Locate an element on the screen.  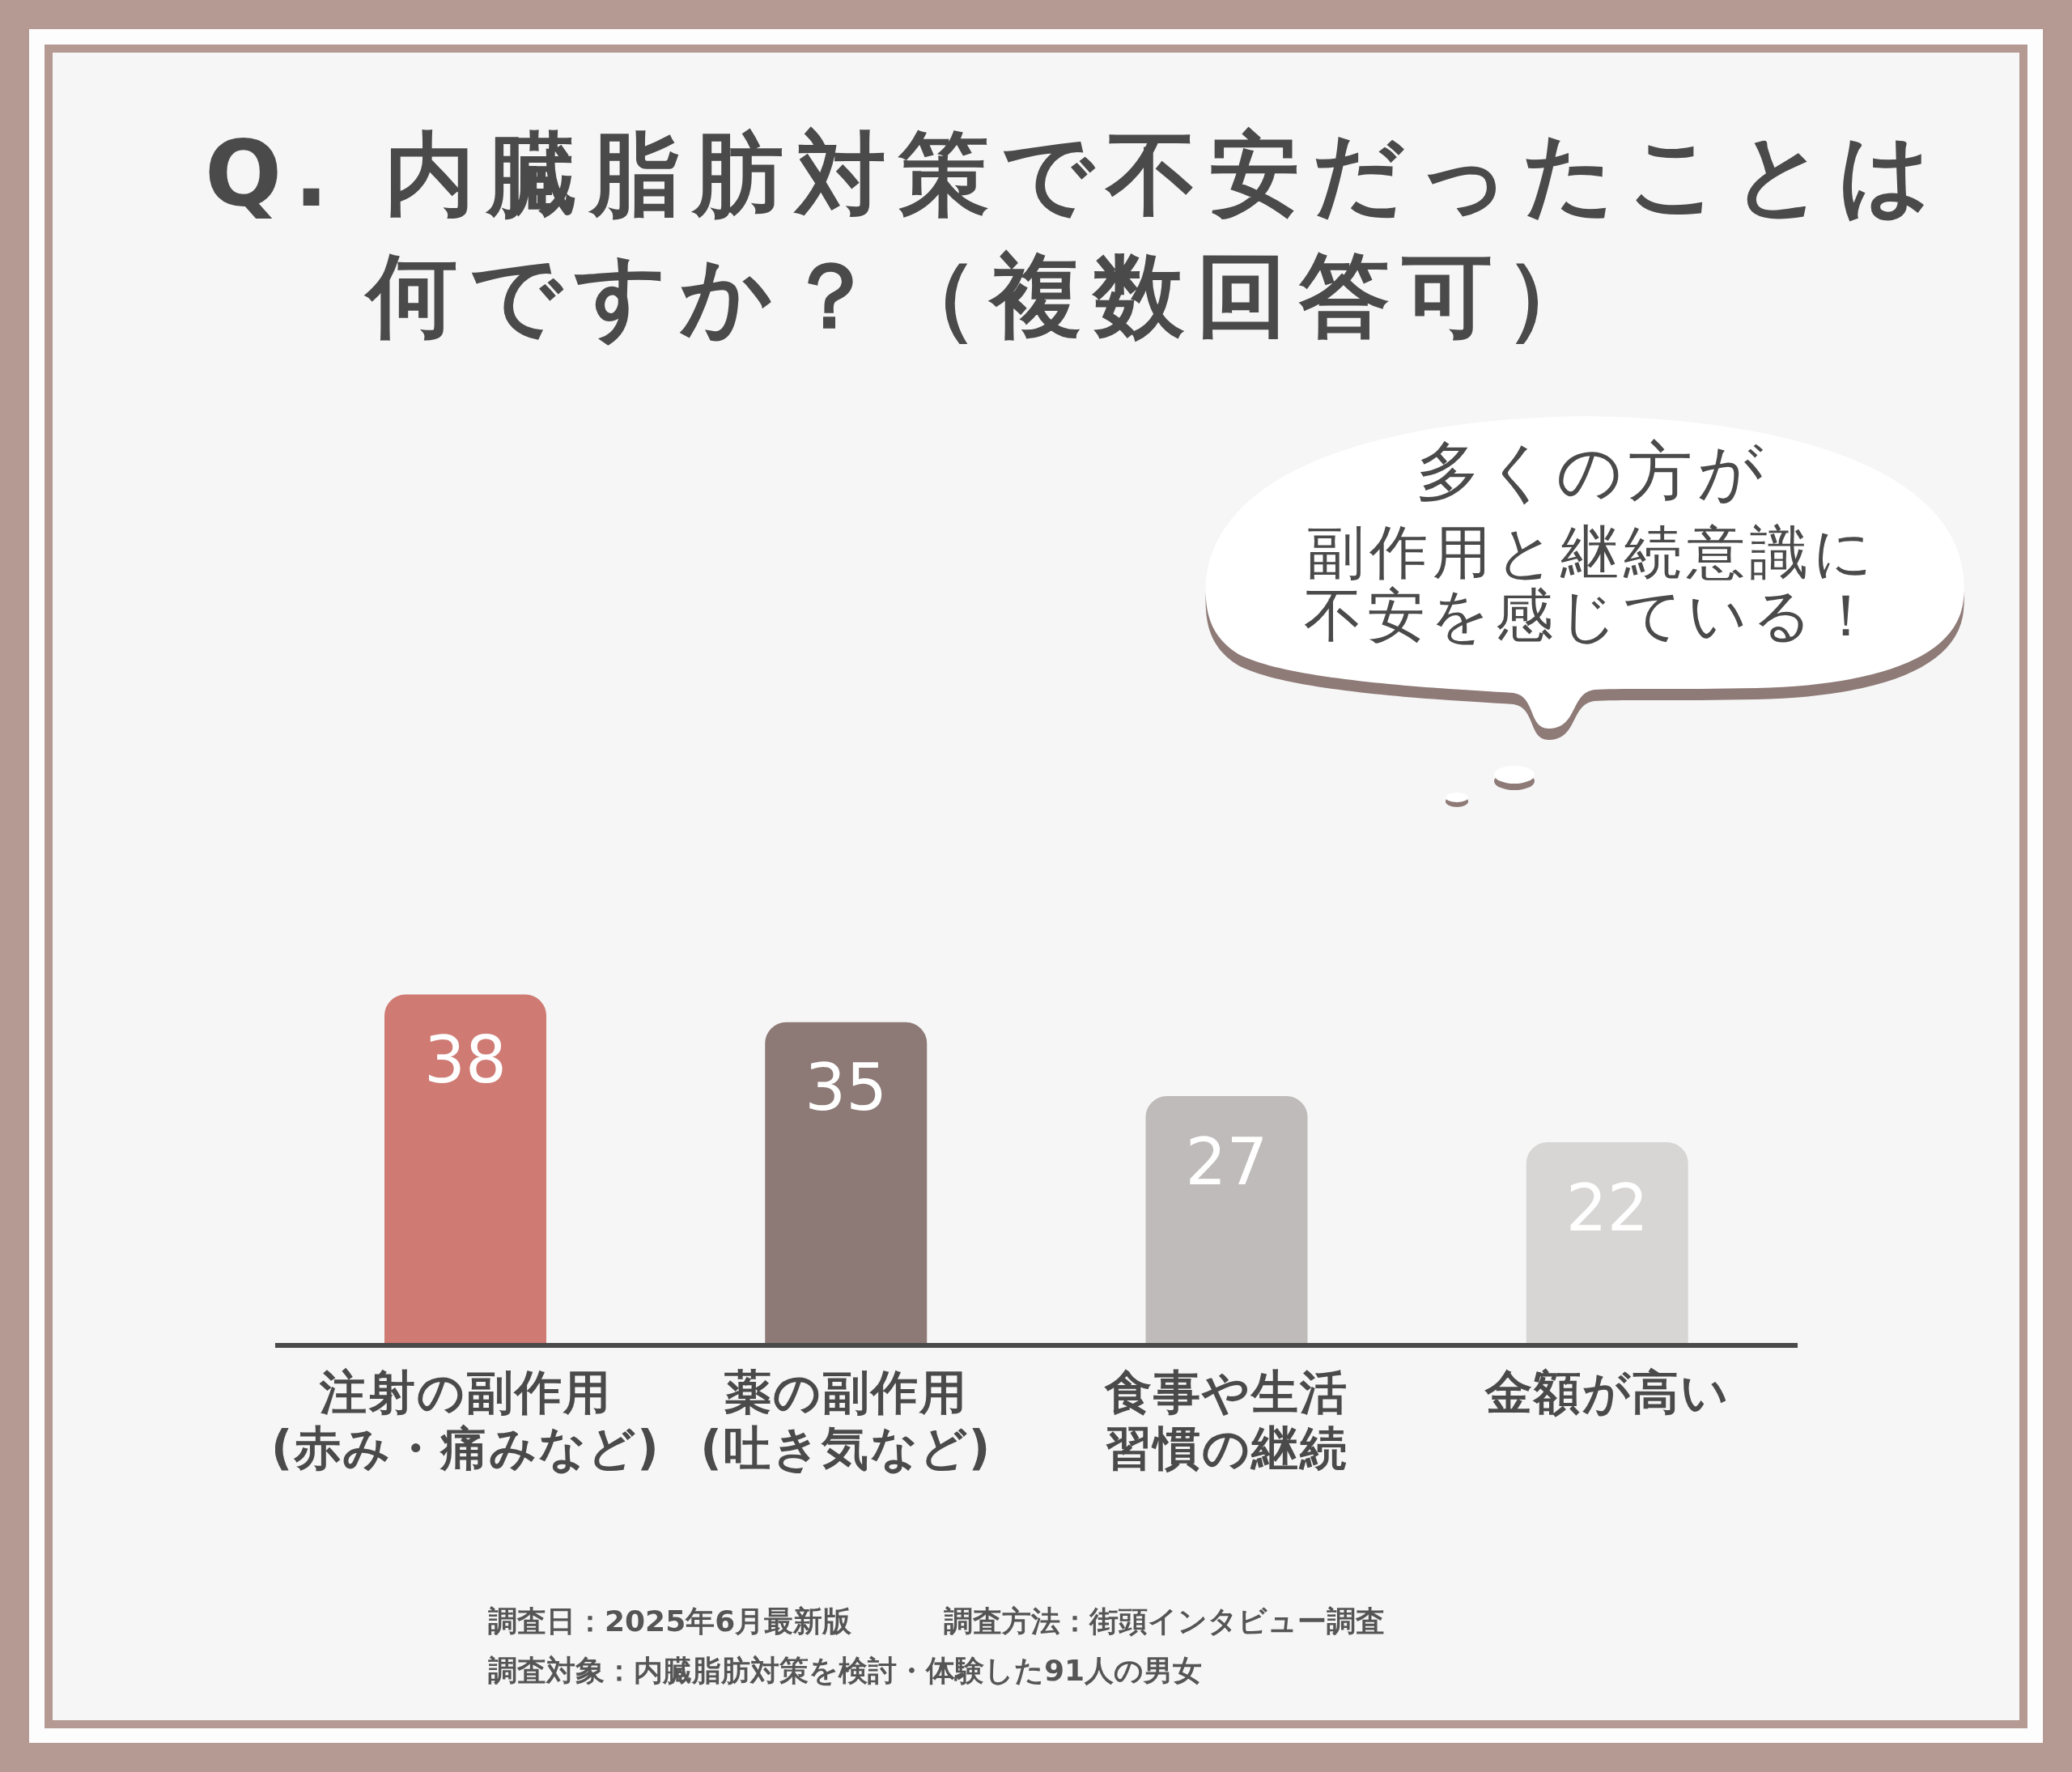
x-tick-label: 注射の副作用(赤み・痛みなど) is located at coordinates (465, 1420).